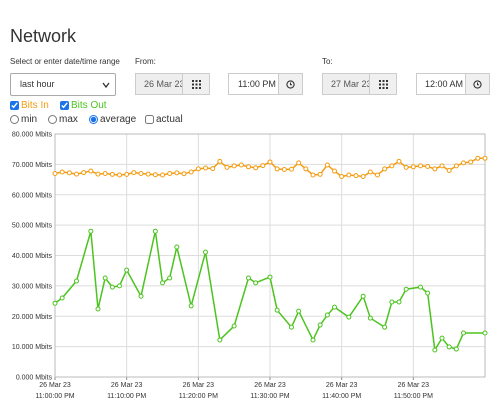 The height and width of the screenshot is (403, 500). I want to click on x-tick-label: 11:30:00 PM, so click(269, 396).